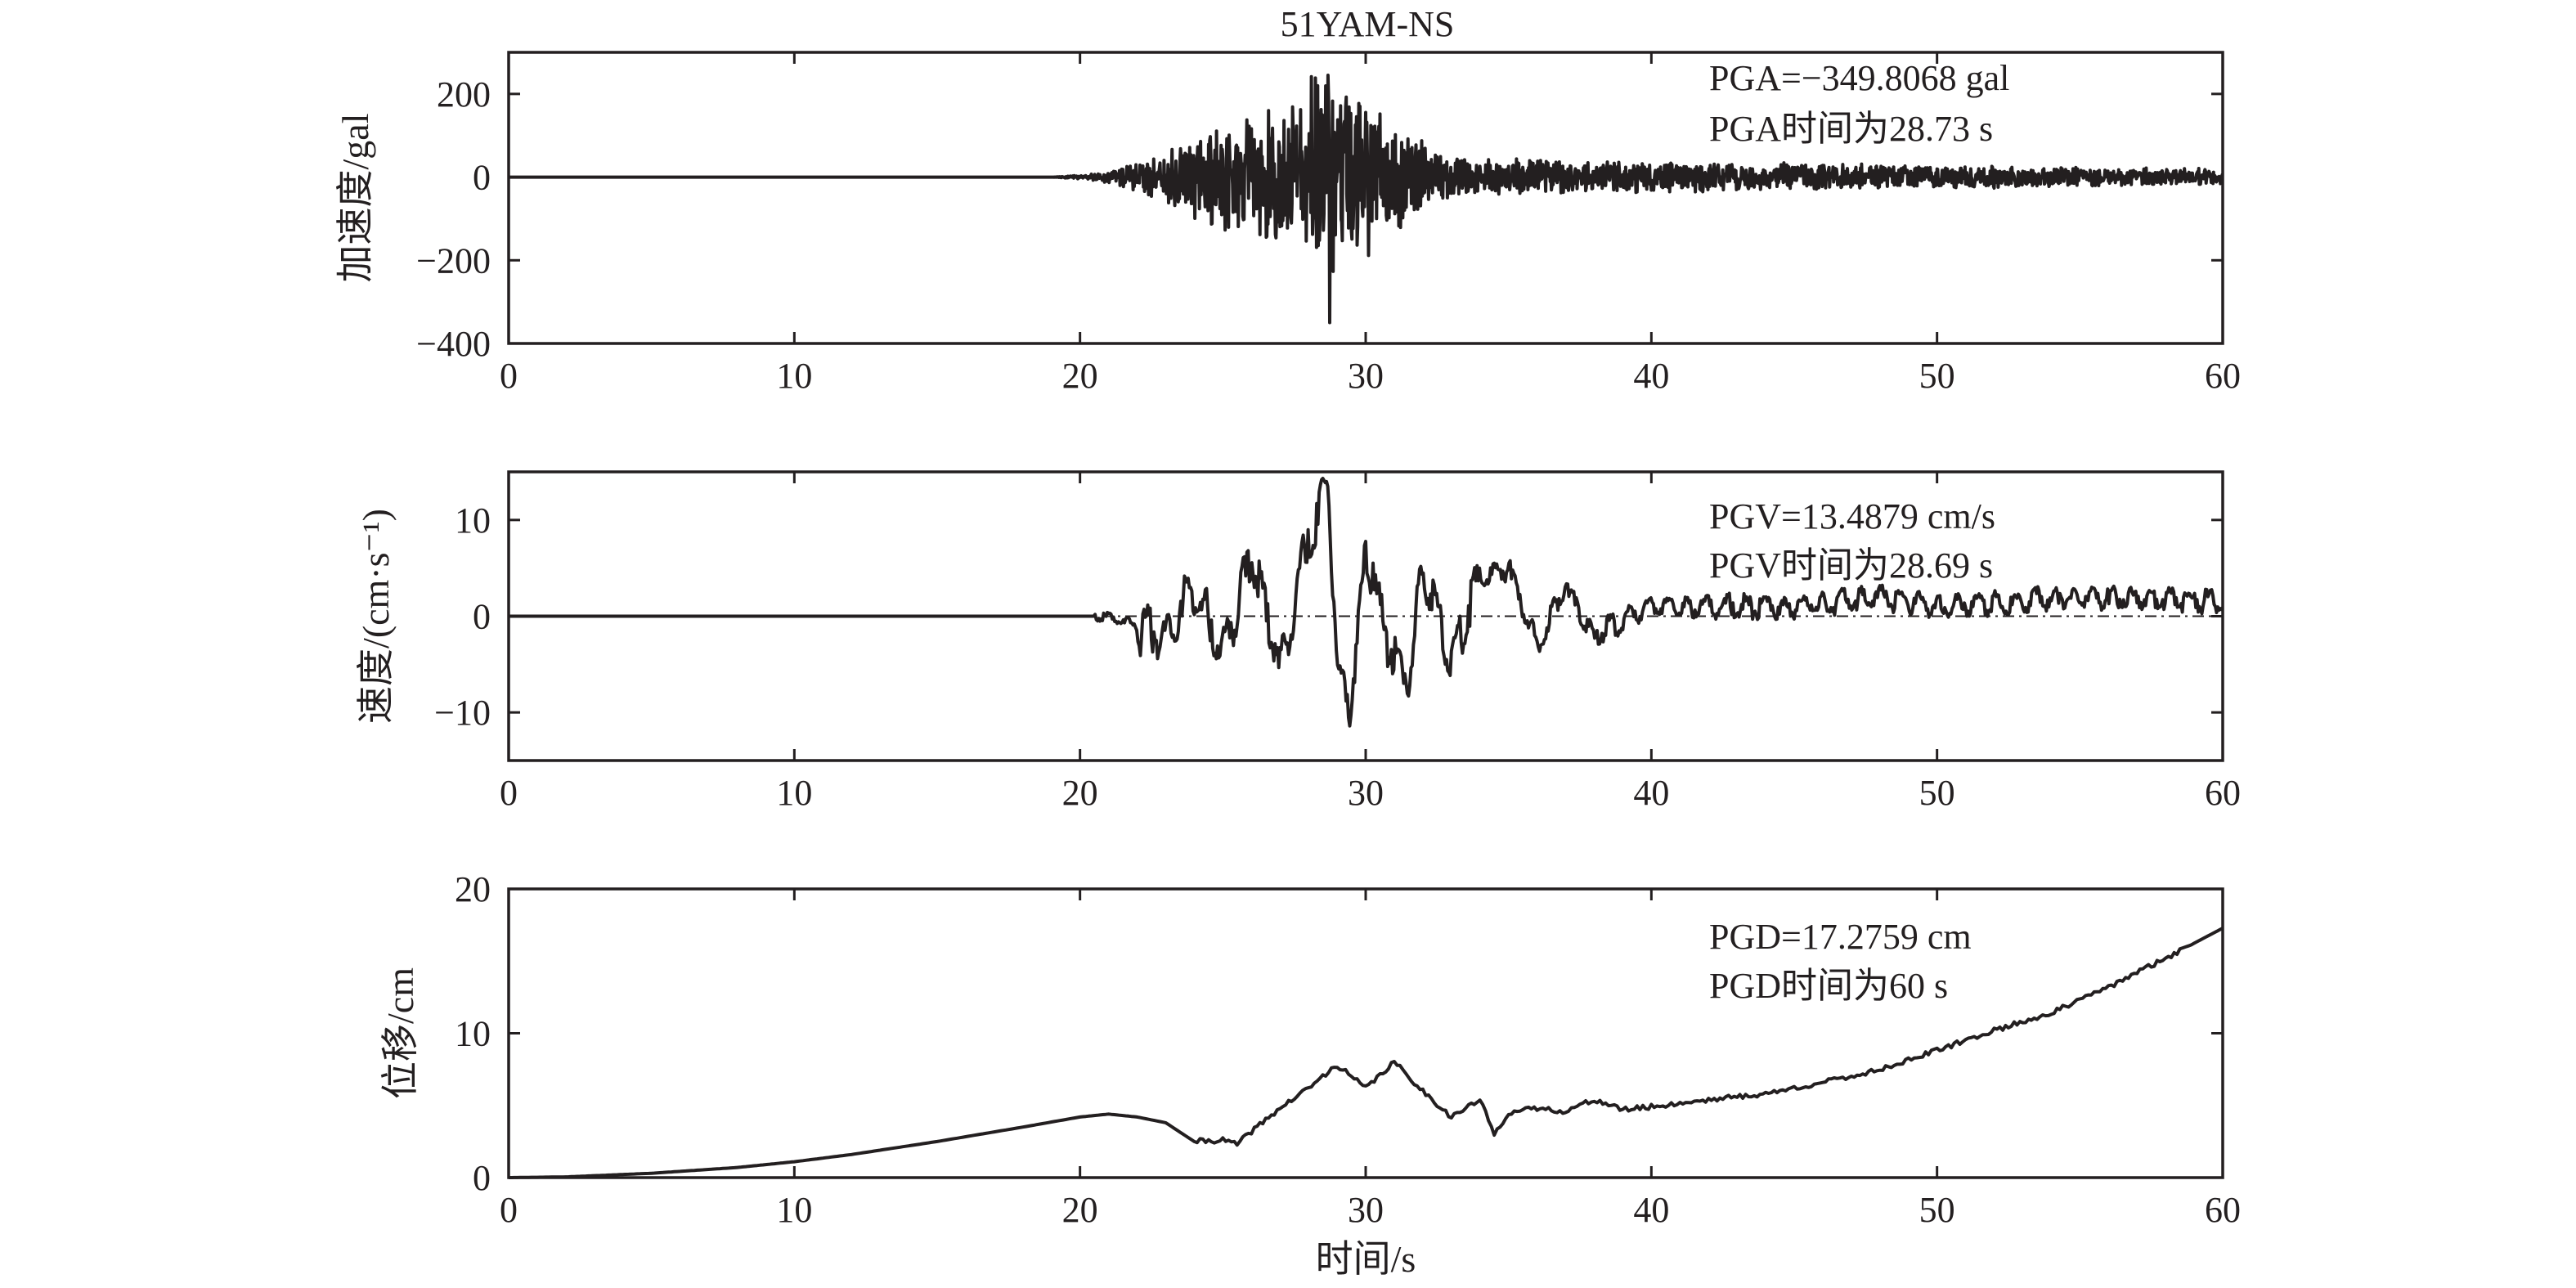  What do you see at coordinates (454, 260) in the screenshot?
I see `y-tick-label: −200` at bounding box center [454, 260].